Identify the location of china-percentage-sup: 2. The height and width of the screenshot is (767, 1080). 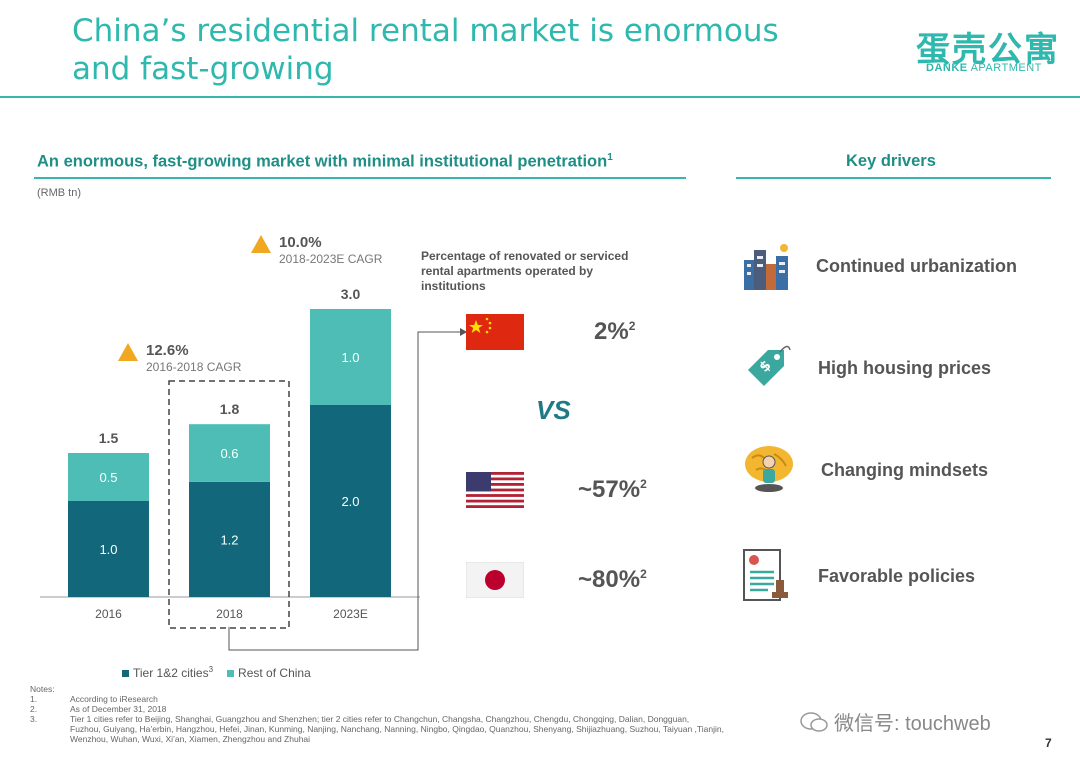
(632, 326).